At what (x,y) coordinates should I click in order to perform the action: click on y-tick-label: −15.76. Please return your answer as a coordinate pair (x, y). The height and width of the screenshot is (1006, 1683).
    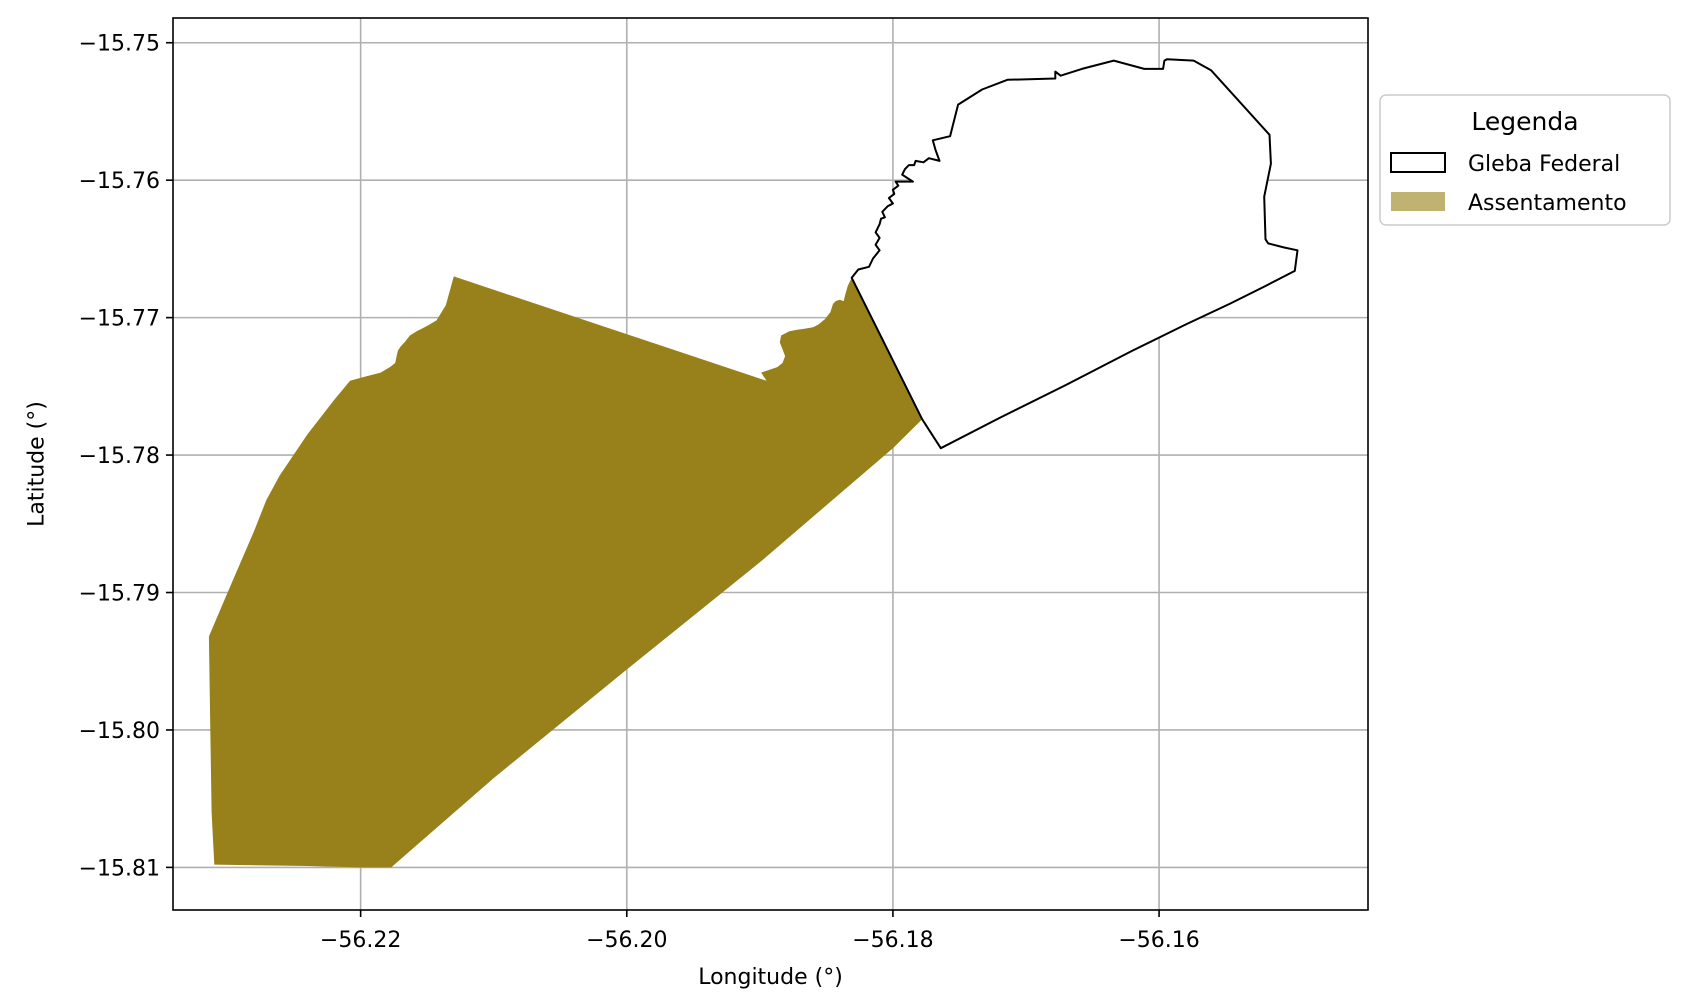
    Looking at the image, I should click on (119, 181).